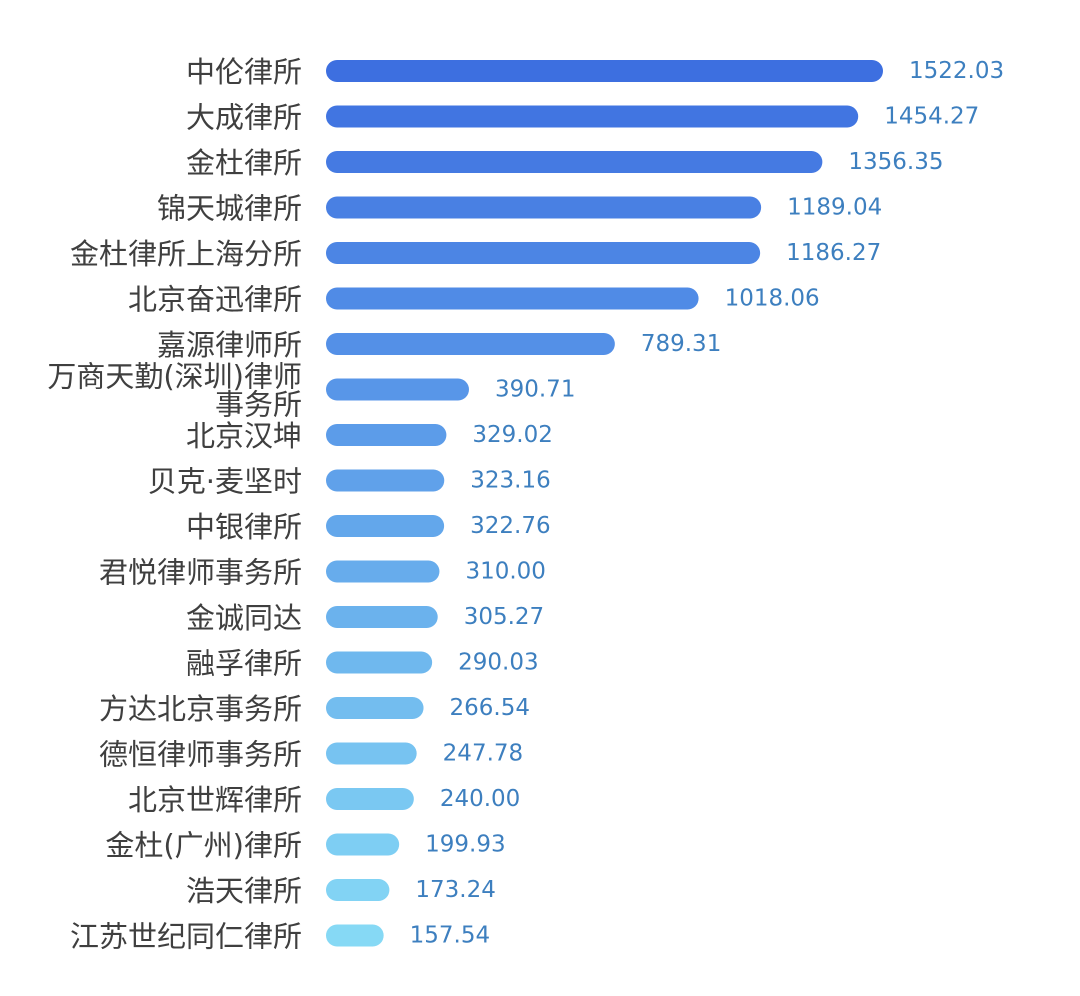 The width and height of the screenshot is (1080, 996). What do you see at coordinates (483, 754) in the screenshot?
I see `value-label: 247.78` at bounding box center [483, 754].